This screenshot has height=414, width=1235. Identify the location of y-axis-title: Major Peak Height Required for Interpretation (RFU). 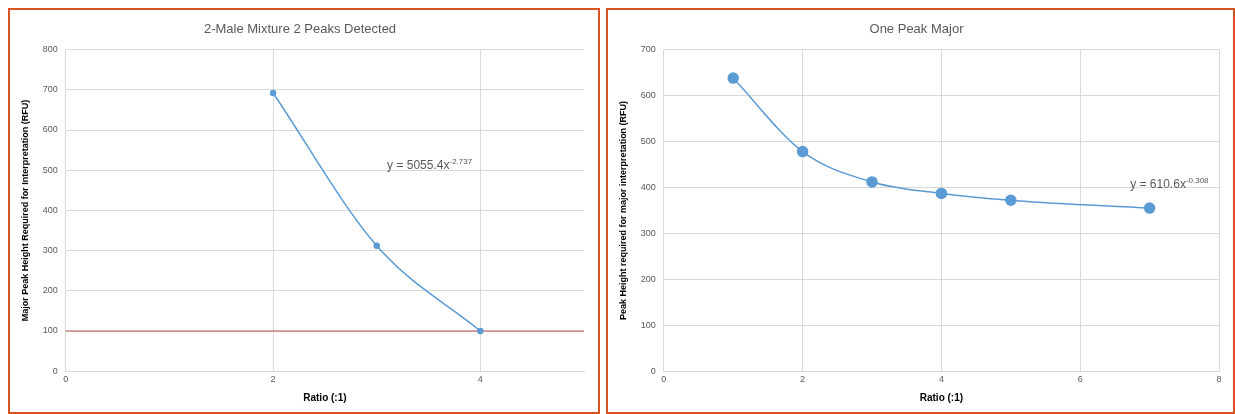
(24, 210).